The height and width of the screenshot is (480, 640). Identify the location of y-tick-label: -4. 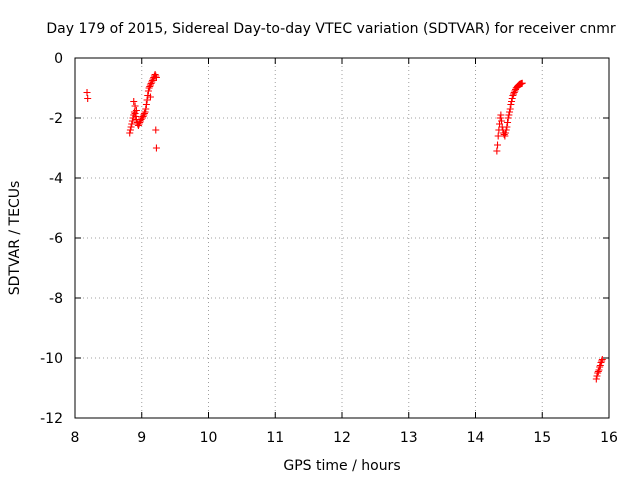
(56, 179).